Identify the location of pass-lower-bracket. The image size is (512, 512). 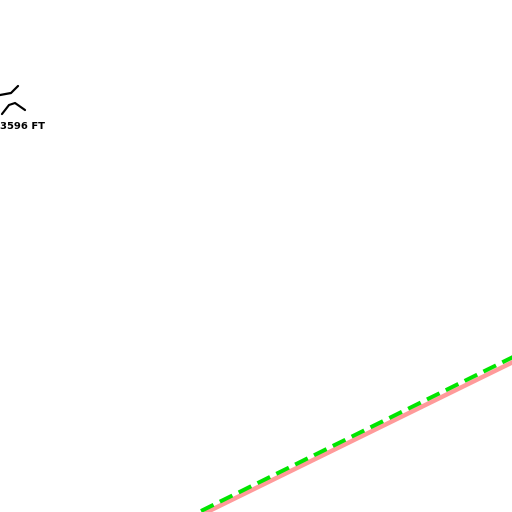
(13, 108).